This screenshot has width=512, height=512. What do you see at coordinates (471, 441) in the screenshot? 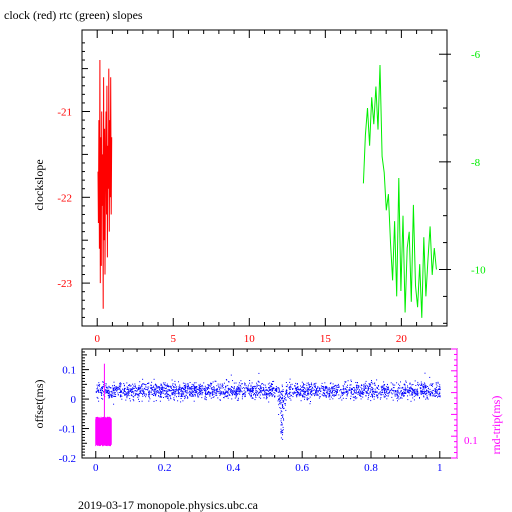
I see `bottom-right-tick-label: 0.1` at bounding box center [471, 441].